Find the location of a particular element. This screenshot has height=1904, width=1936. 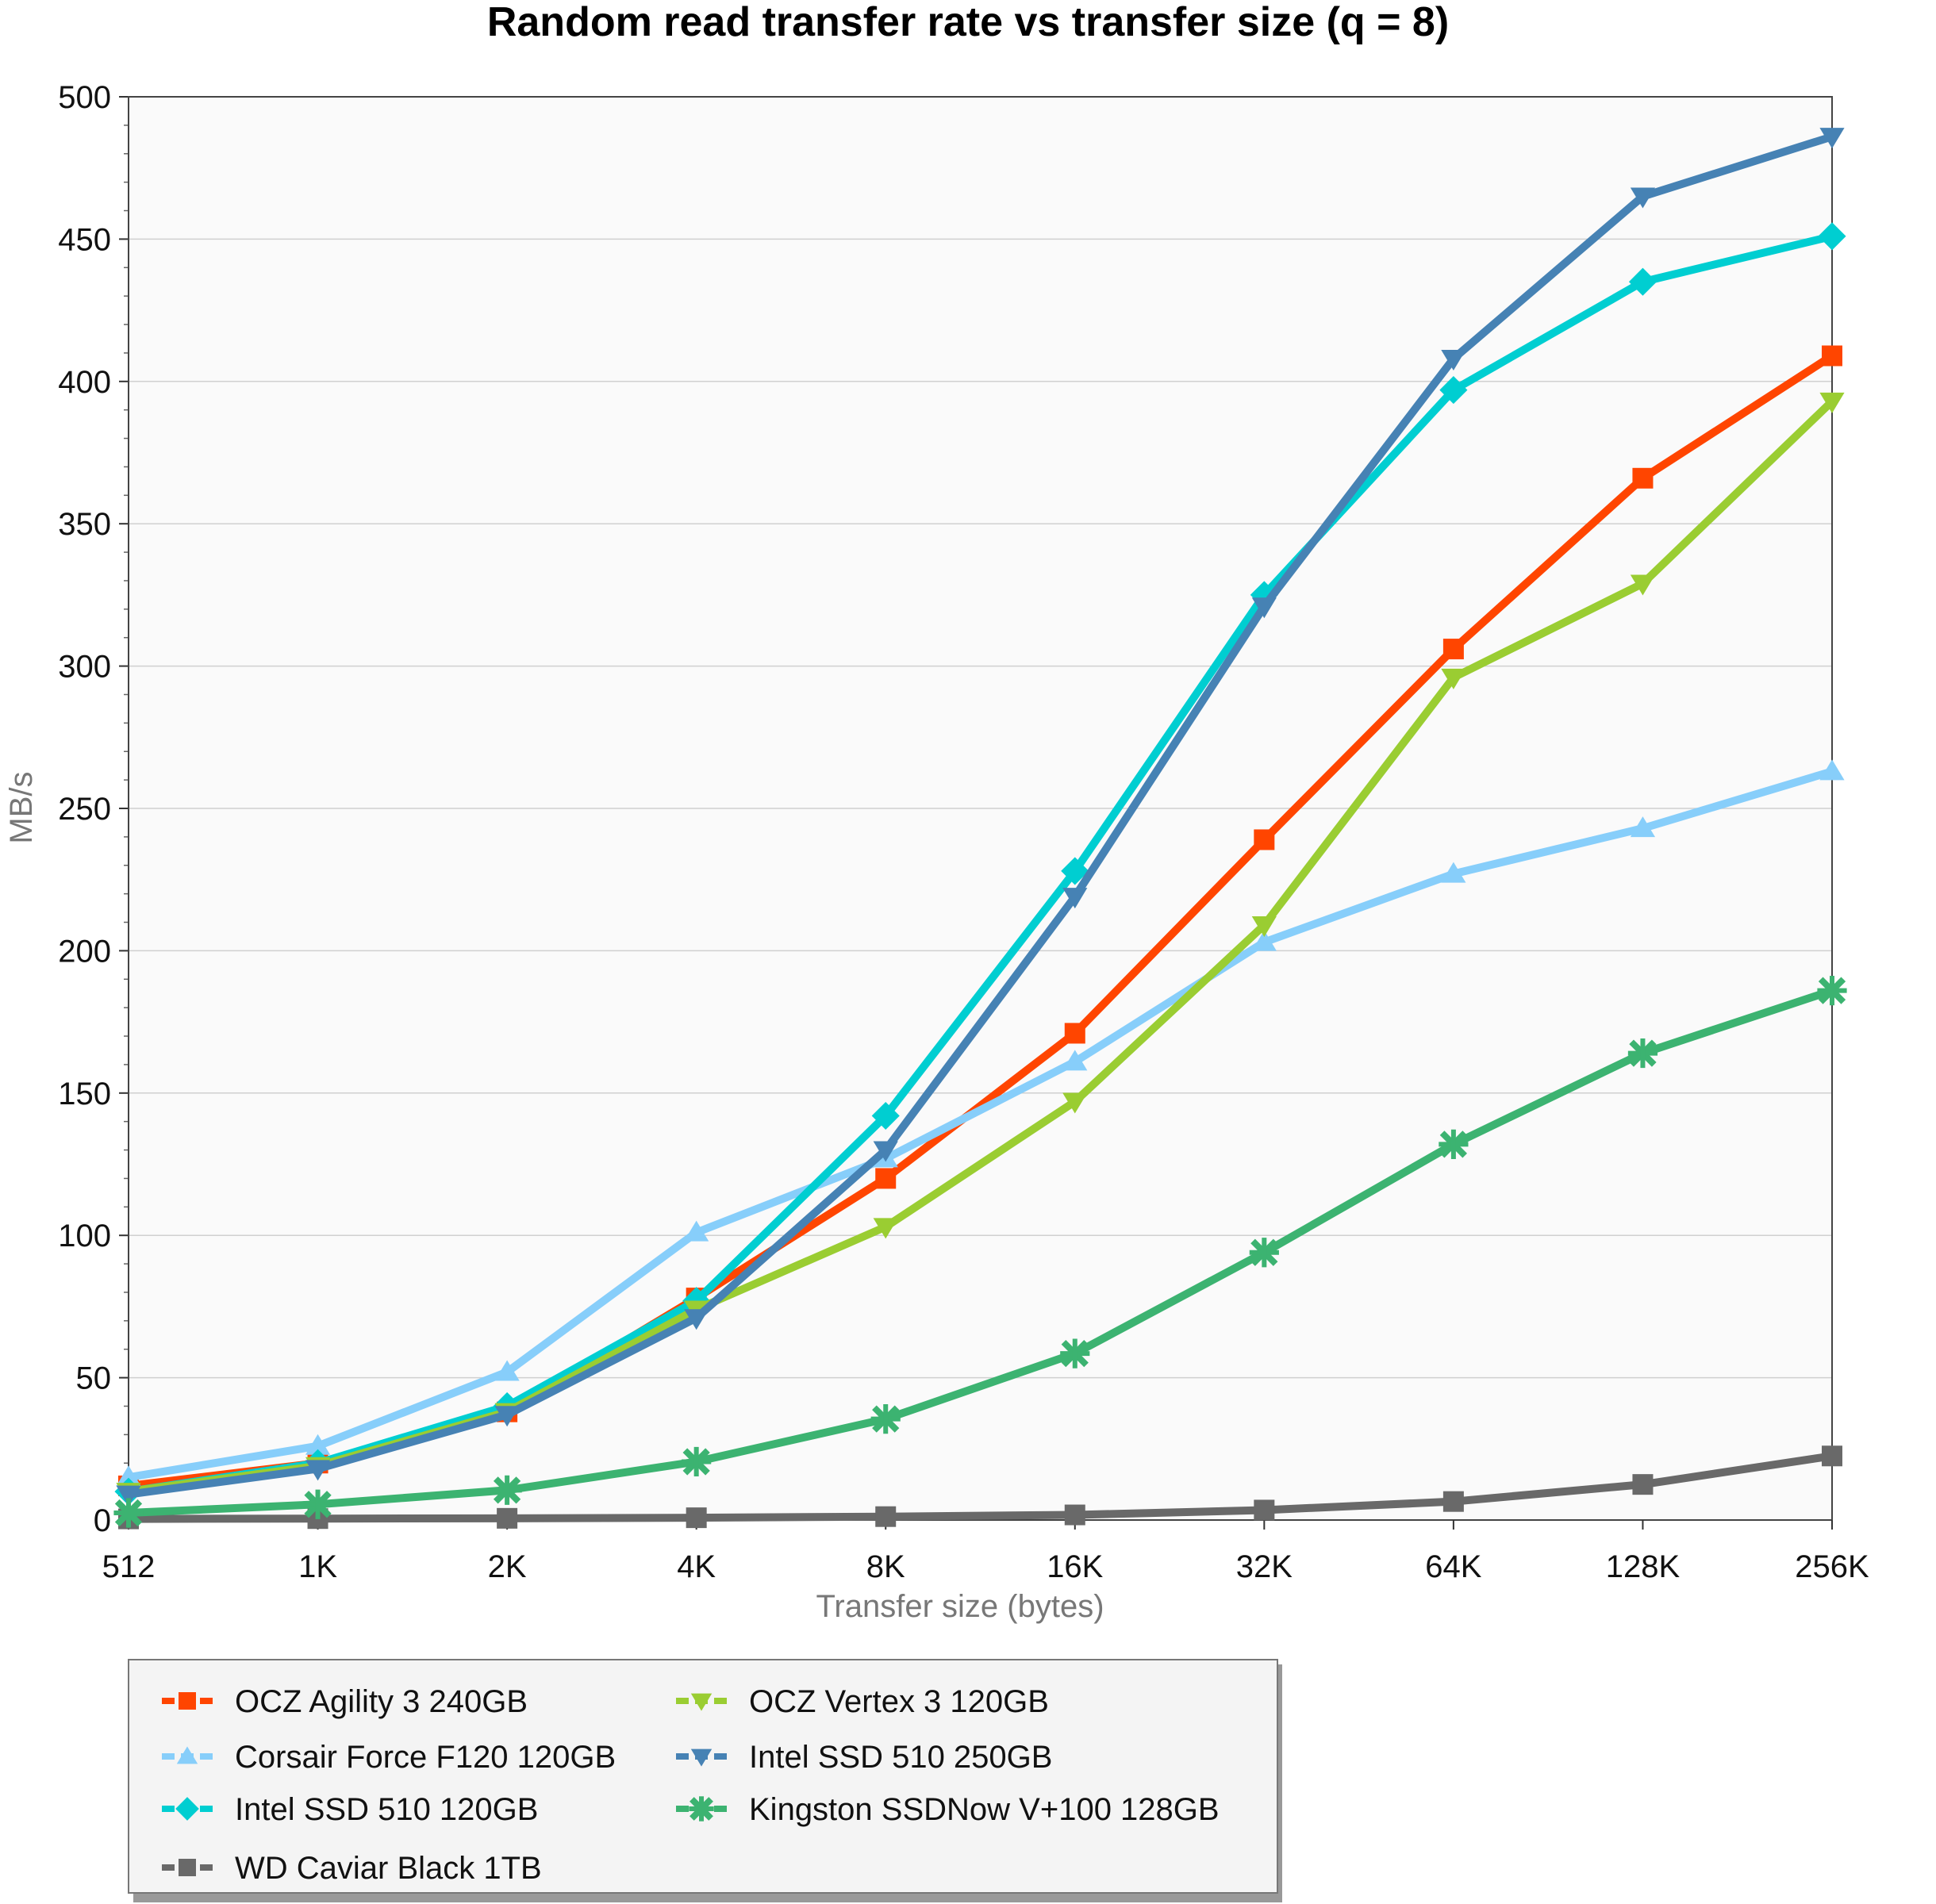

x-tick-label: 64K is located at coordinates (1453, 1566).